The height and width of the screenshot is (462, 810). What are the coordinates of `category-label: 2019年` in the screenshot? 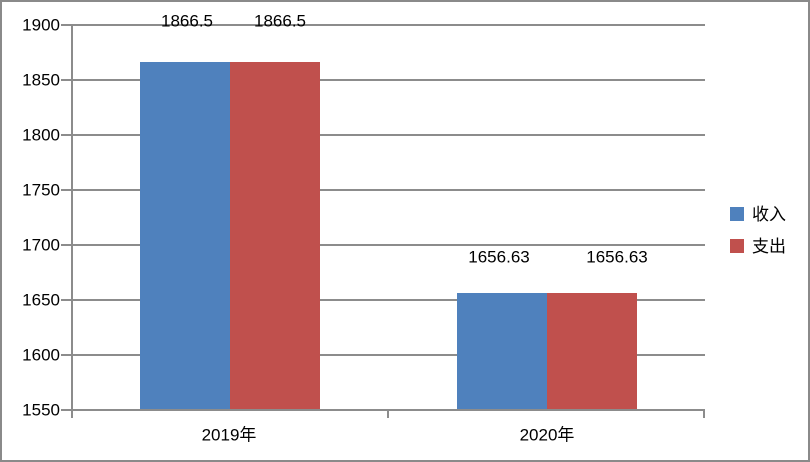 It's located at (229, 435).